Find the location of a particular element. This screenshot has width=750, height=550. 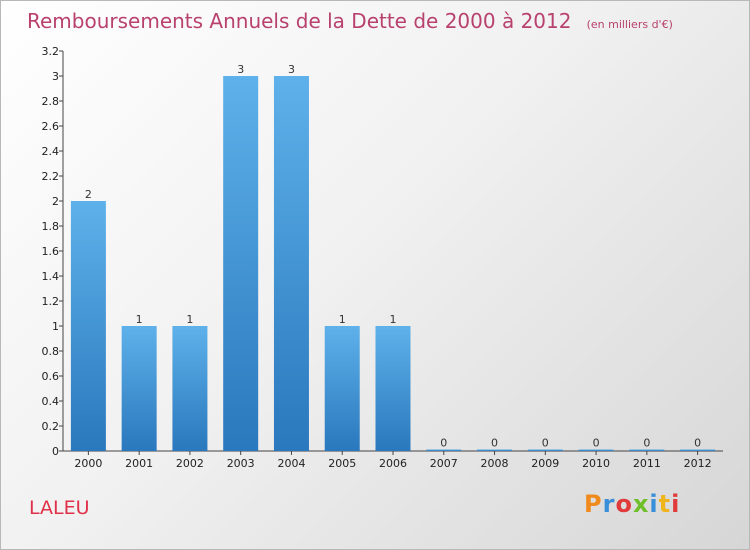

brand-logo: Proxiti is located at coordinates (632, 504).